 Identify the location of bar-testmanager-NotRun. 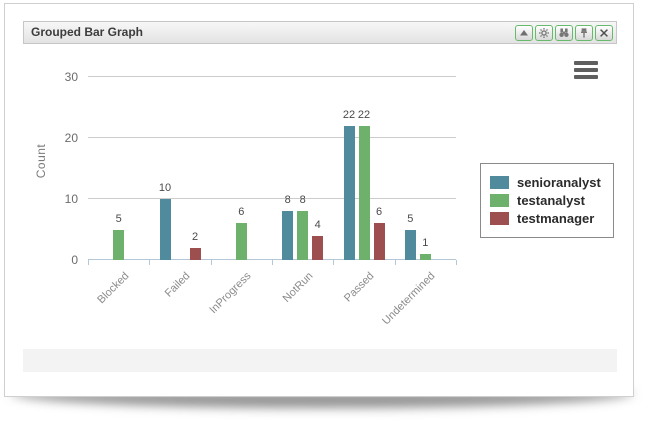
(318, 247).